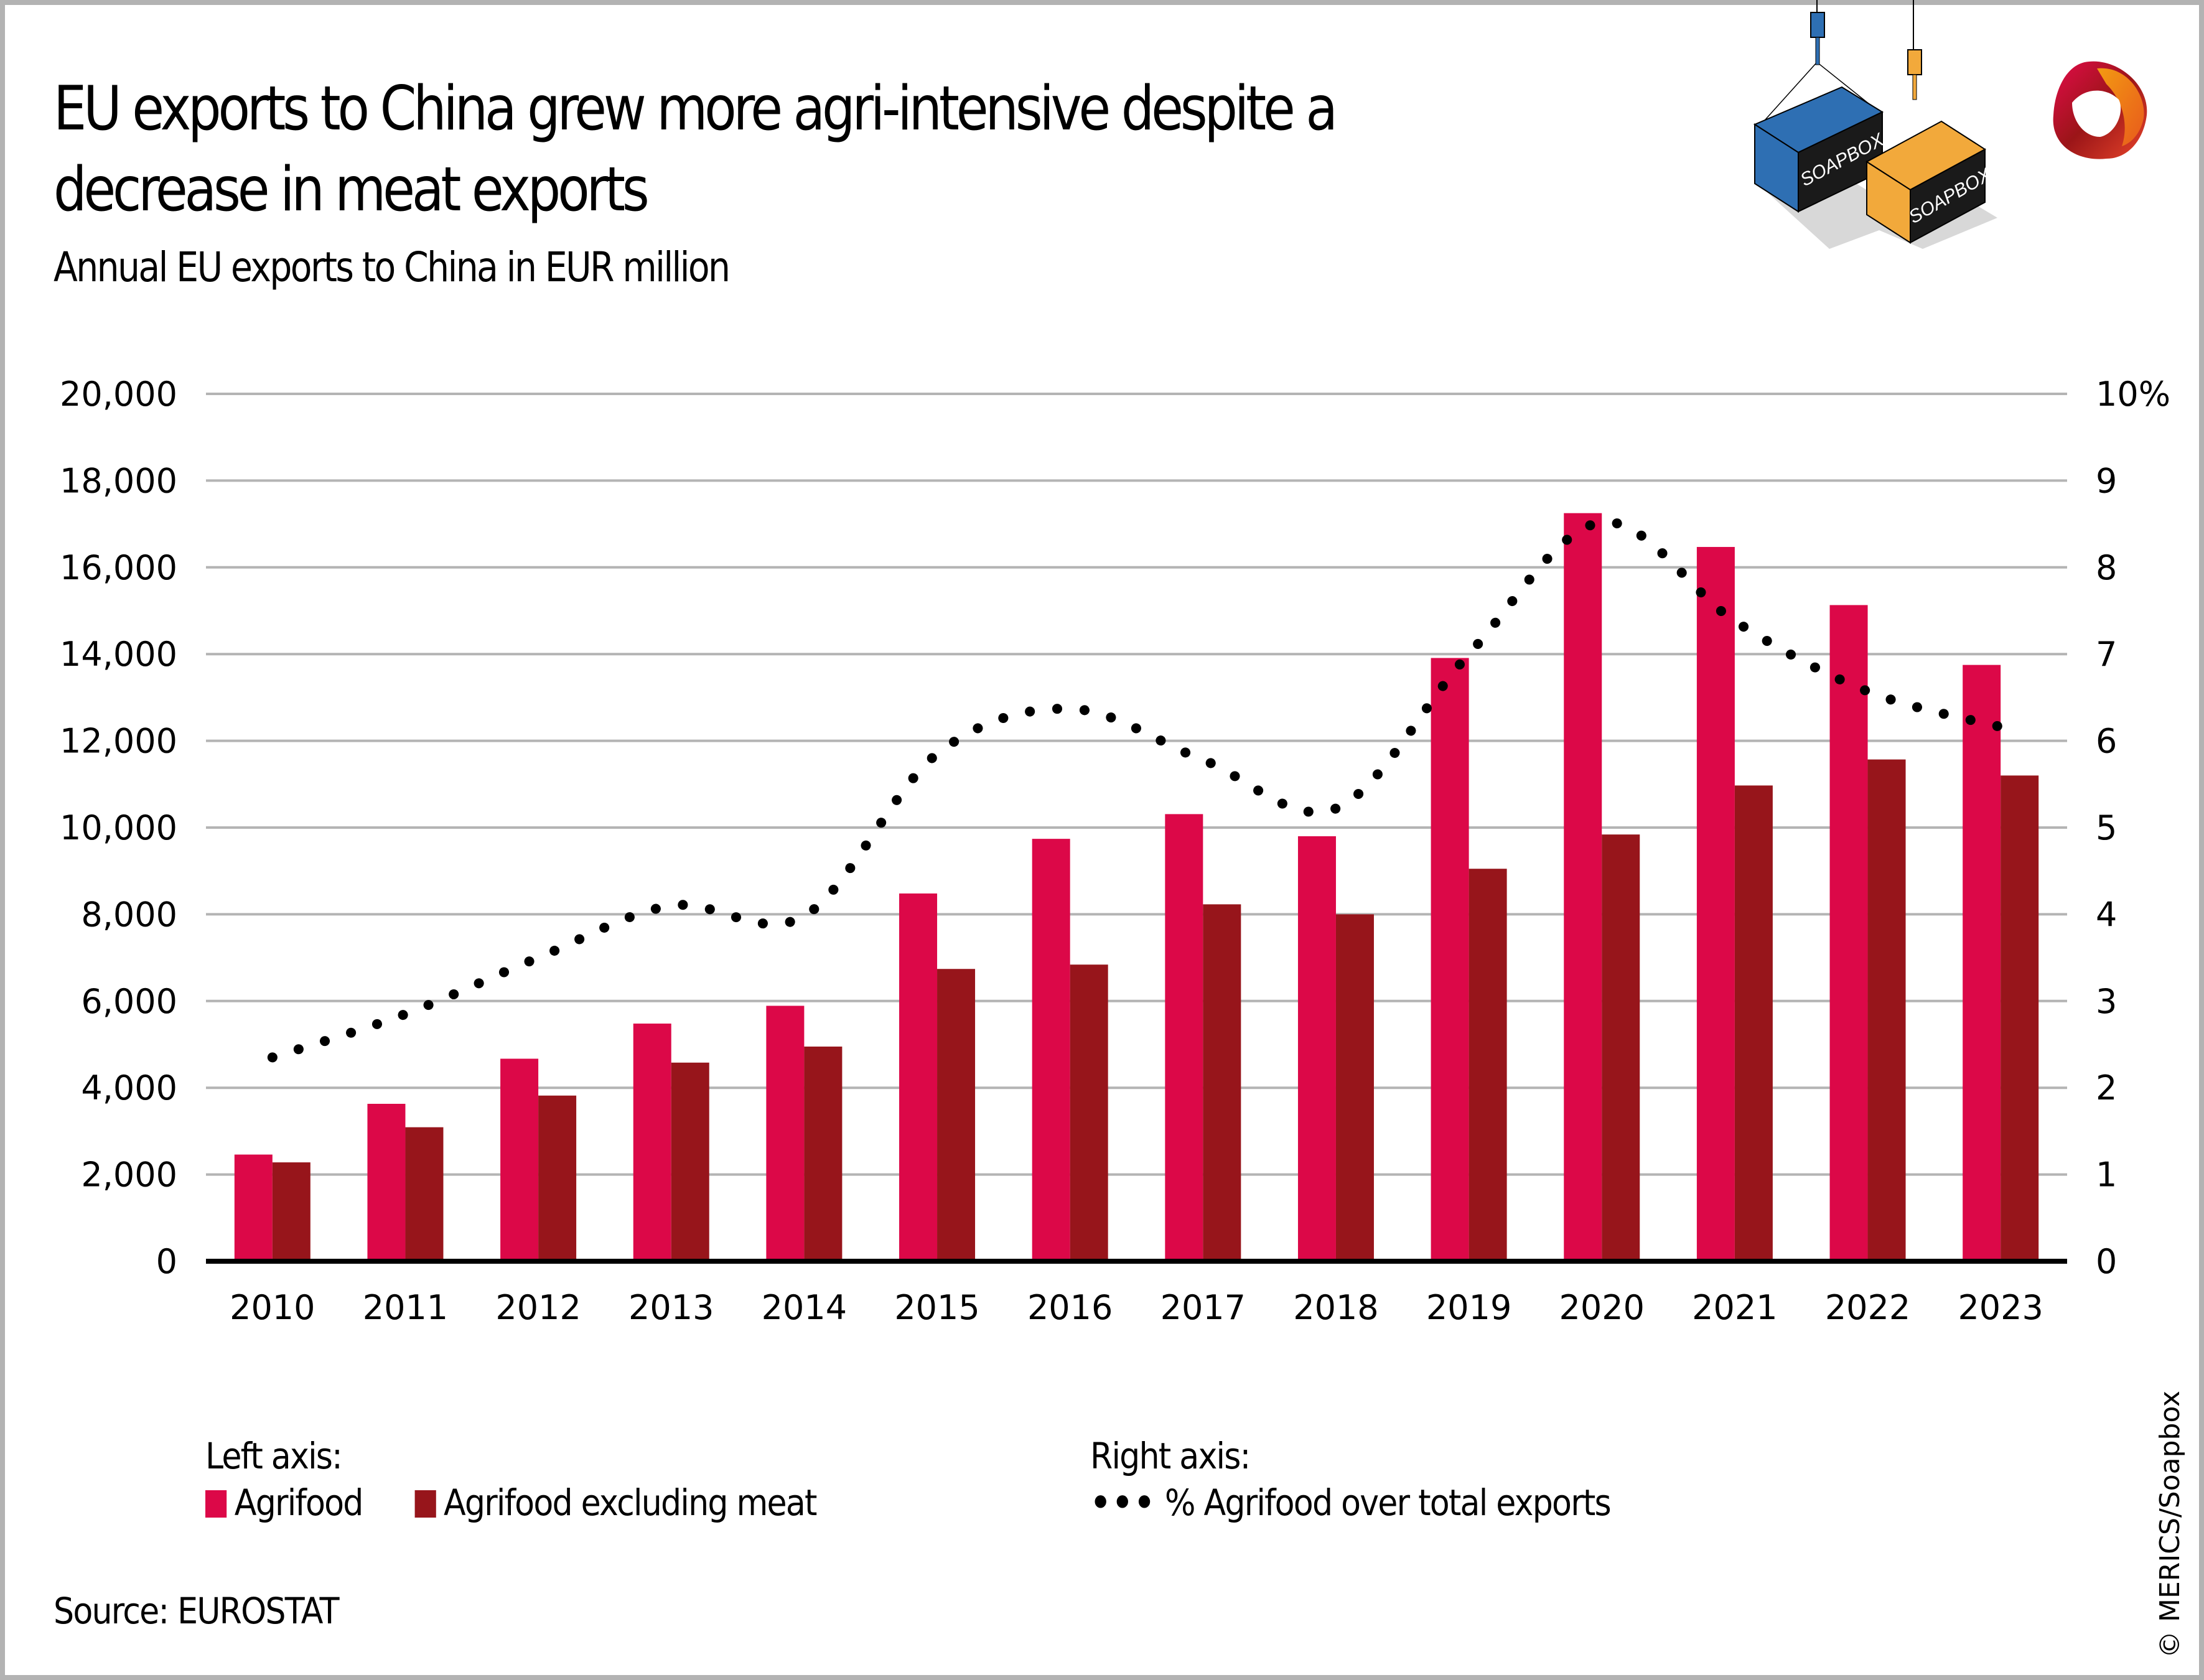  I want to click on x-tick-label: 2015, so click(936, 1307).